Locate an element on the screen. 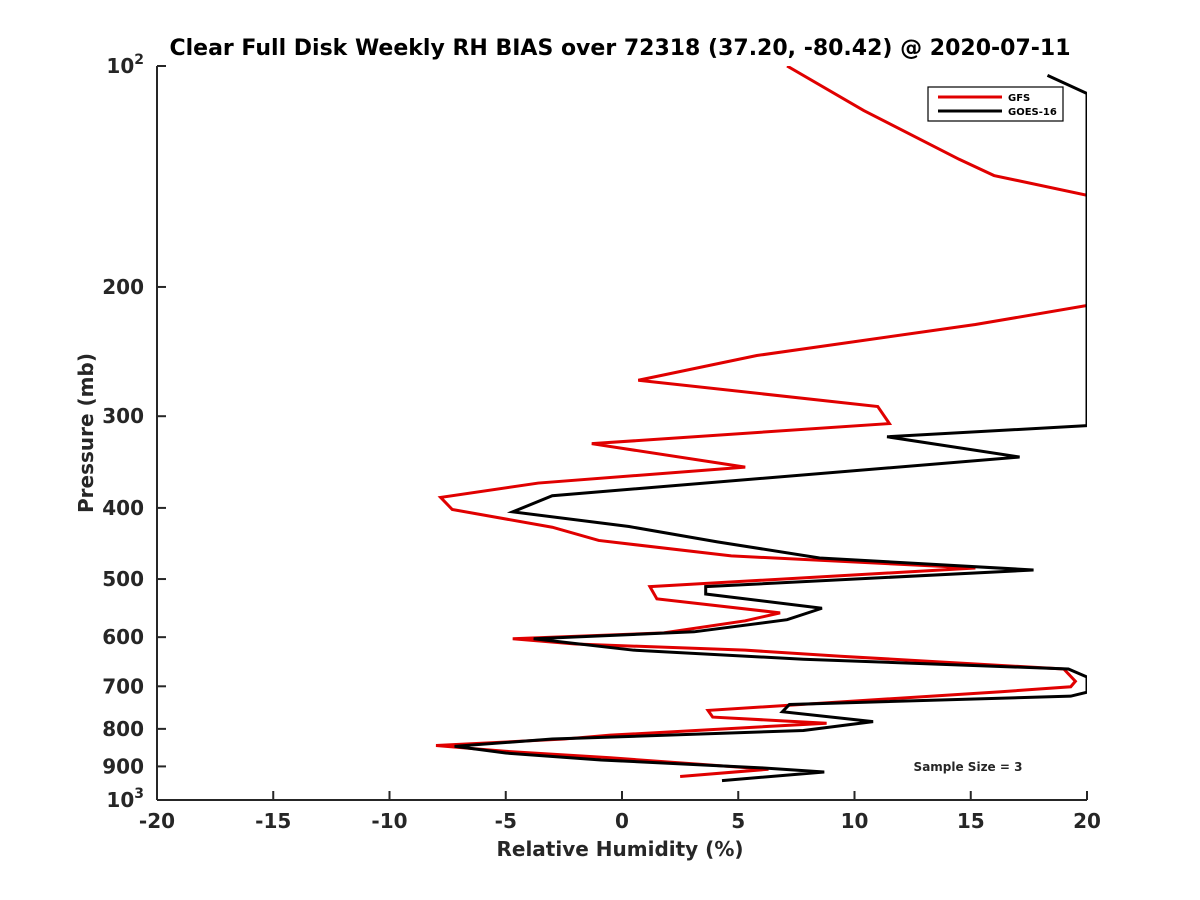 Image resolution: width=1200 pixels, height=900 pixels. x-tick-label: -10 is located at coordinates (389, 821).